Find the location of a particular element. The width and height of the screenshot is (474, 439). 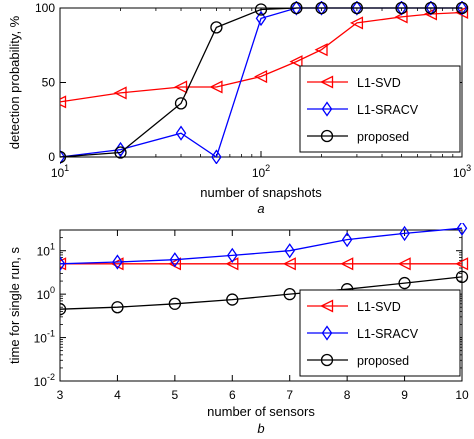

x-axis-label: number of sensors is located at coordinates (261, 411).